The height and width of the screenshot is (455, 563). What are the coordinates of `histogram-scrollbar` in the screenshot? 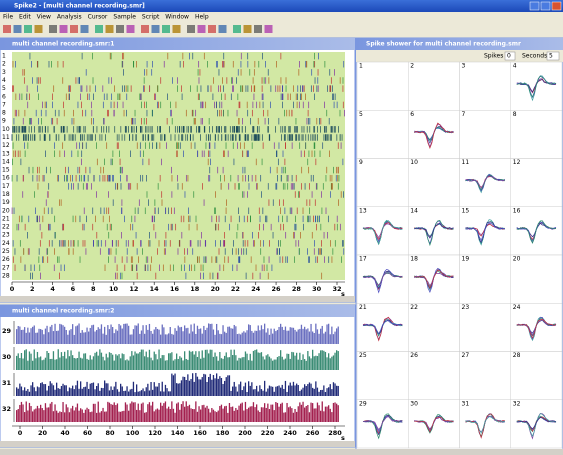 It's located at (177, 444).